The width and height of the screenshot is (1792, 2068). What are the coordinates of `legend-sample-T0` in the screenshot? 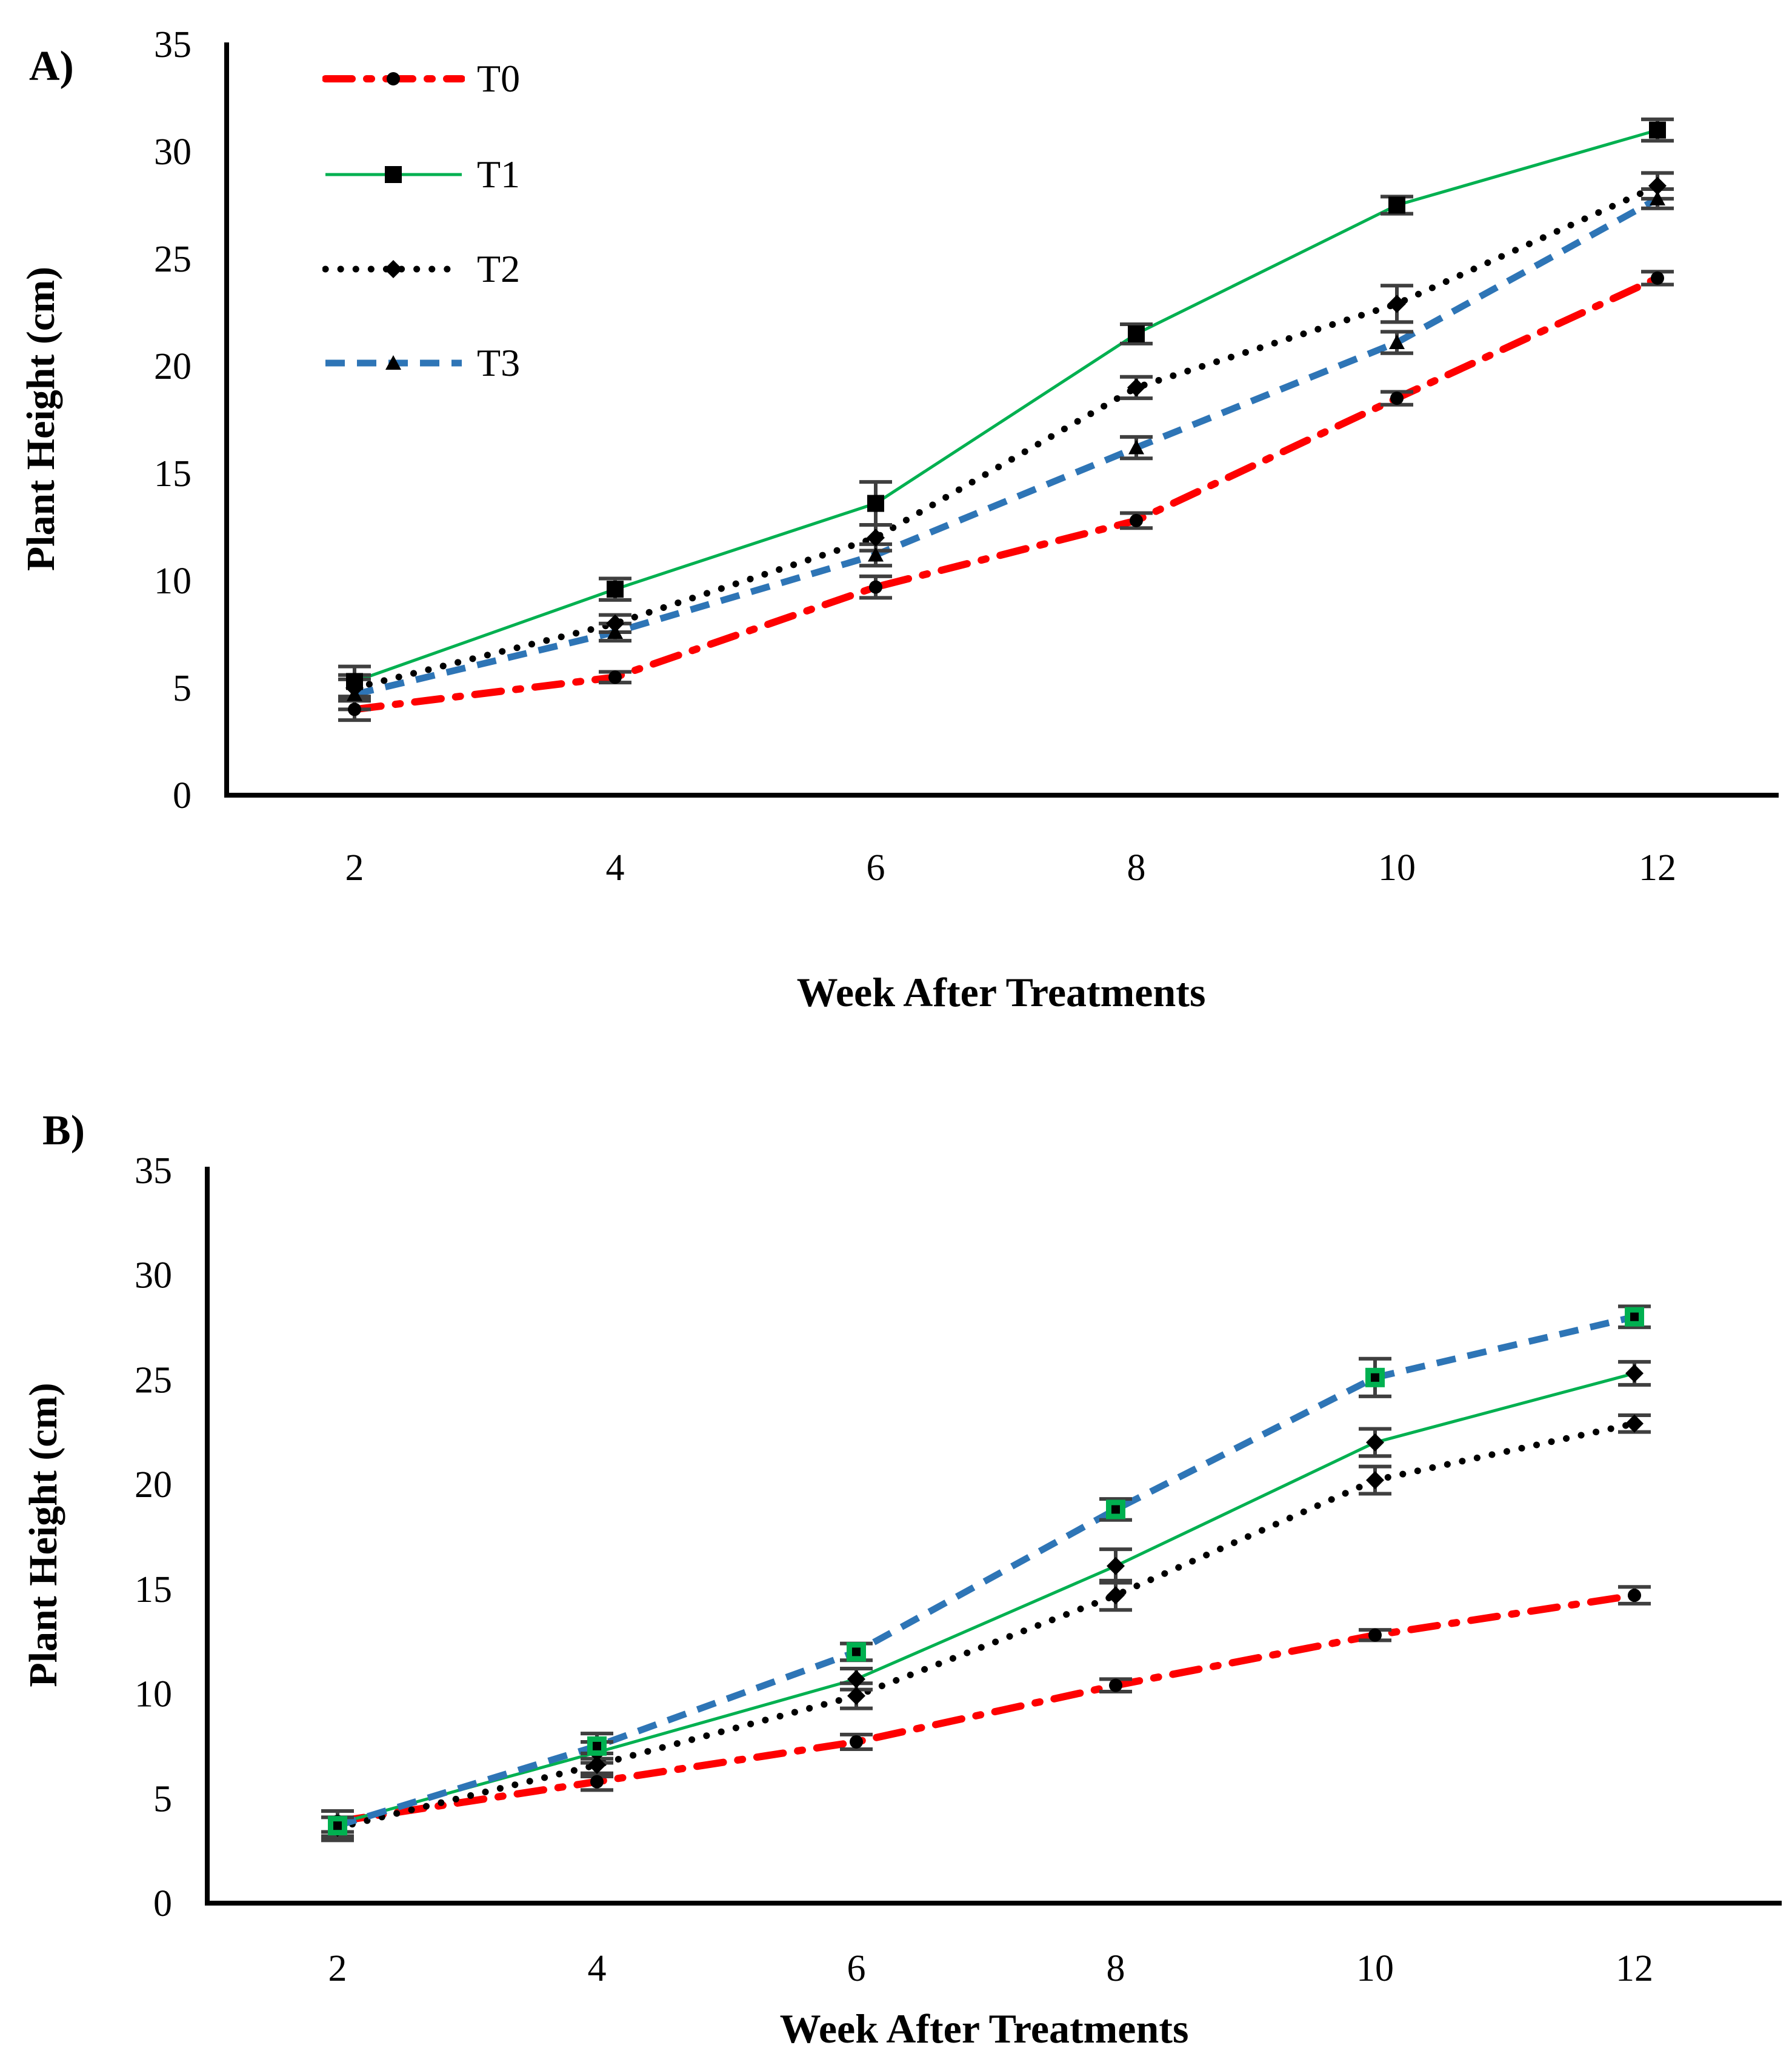 It's located at (394, 79).